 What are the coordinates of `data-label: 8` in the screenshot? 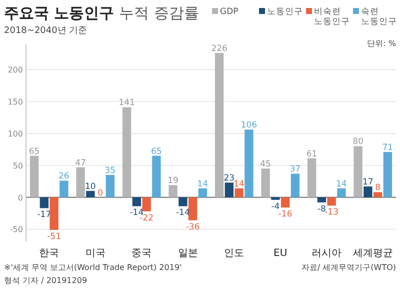 It's located at (378, 188).